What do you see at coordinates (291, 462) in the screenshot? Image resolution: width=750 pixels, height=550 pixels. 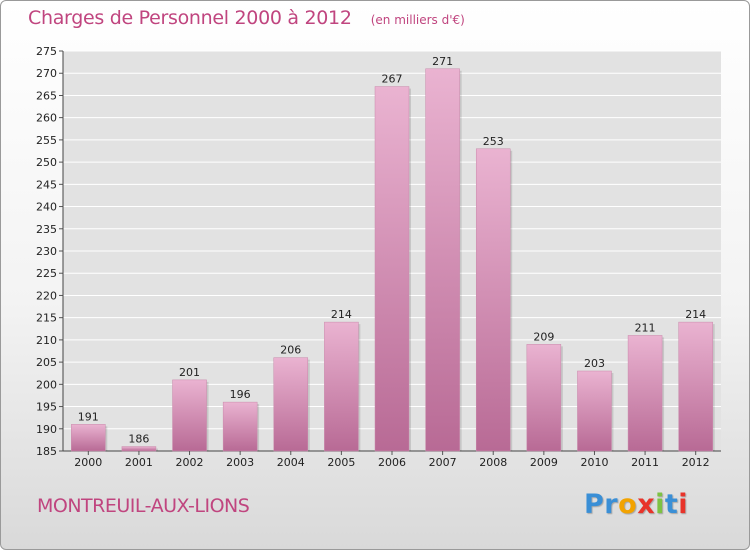 I see `x-tick-label: 2004` at bounding box center [291, 462].